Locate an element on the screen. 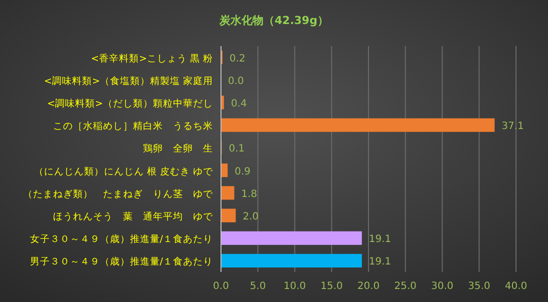 The height and width of the screenshot is (302, 548). x-tick-label: 0.0 is located at coordinates (221, 286).